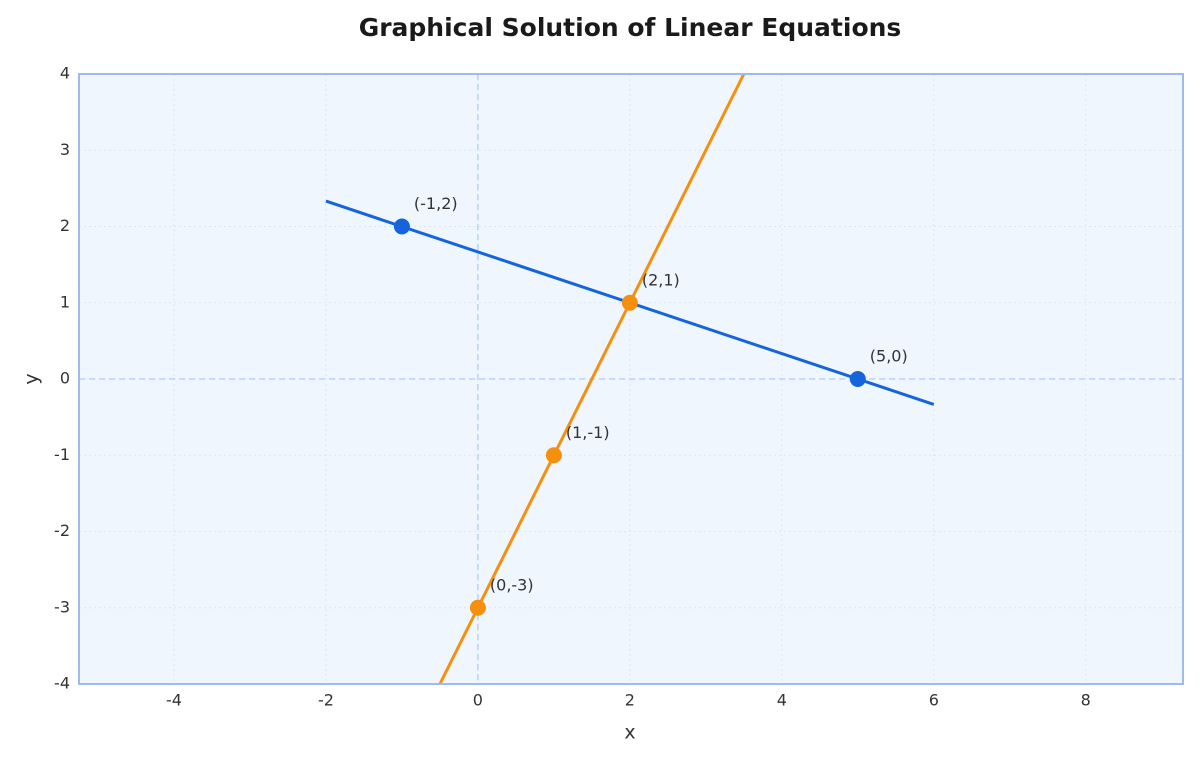 Image resolution: width=1200 pixels, height=765 pixels. I want to click on point-label: (-1,2), so click(436, 203).